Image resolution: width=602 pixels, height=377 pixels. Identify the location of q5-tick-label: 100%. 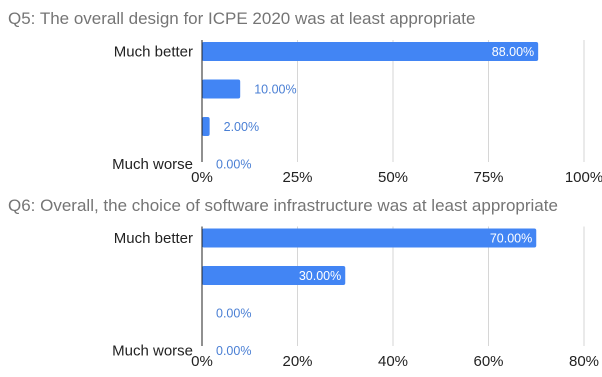
(583, 177).